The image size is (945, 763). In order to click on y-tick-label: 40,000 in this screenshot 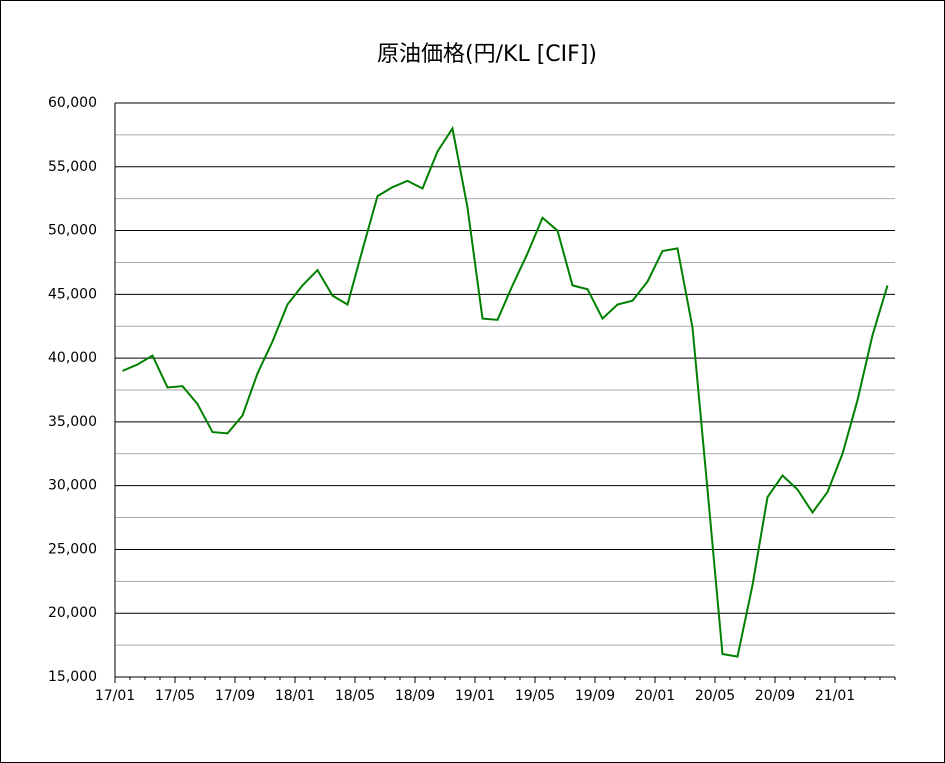, I will do `click(72, 358)`.